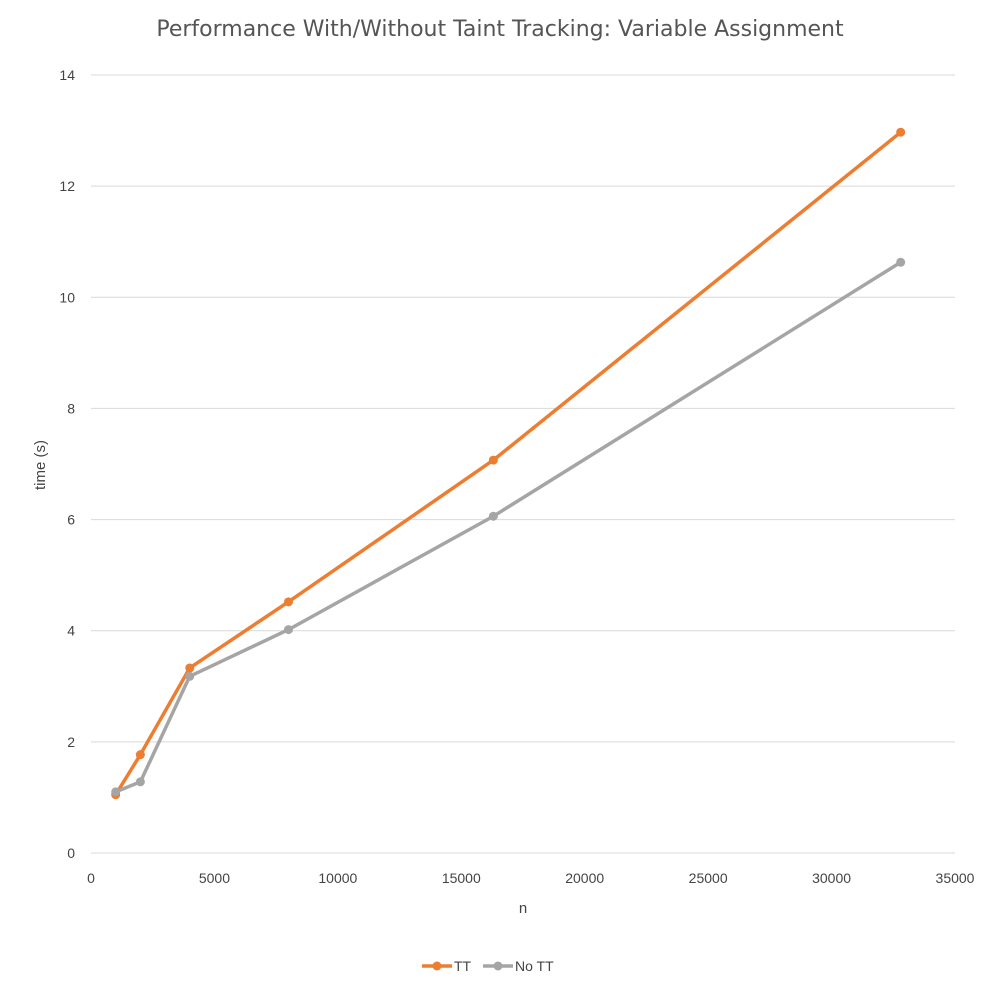 This screenshot has width=1000, height=1000. What do you see at coordinates (461, 878) in the screenshot?
I see `x-tick-label: 15000` at bounding box center [461, 878].